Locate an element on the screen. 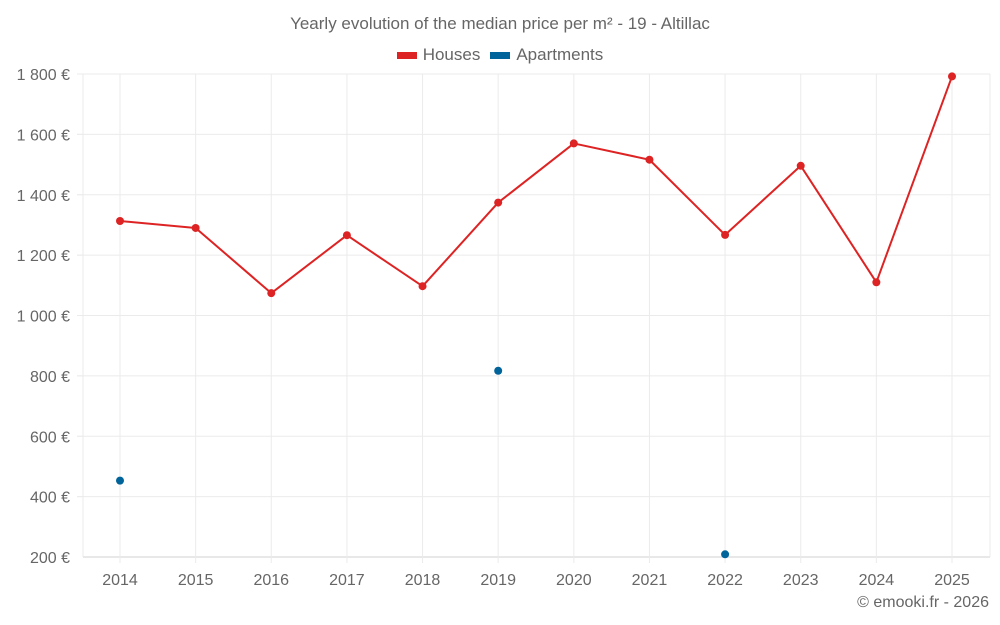 The image size is (1000, 625). y-tick-label: 400 € is located at coordinates (50, 498).